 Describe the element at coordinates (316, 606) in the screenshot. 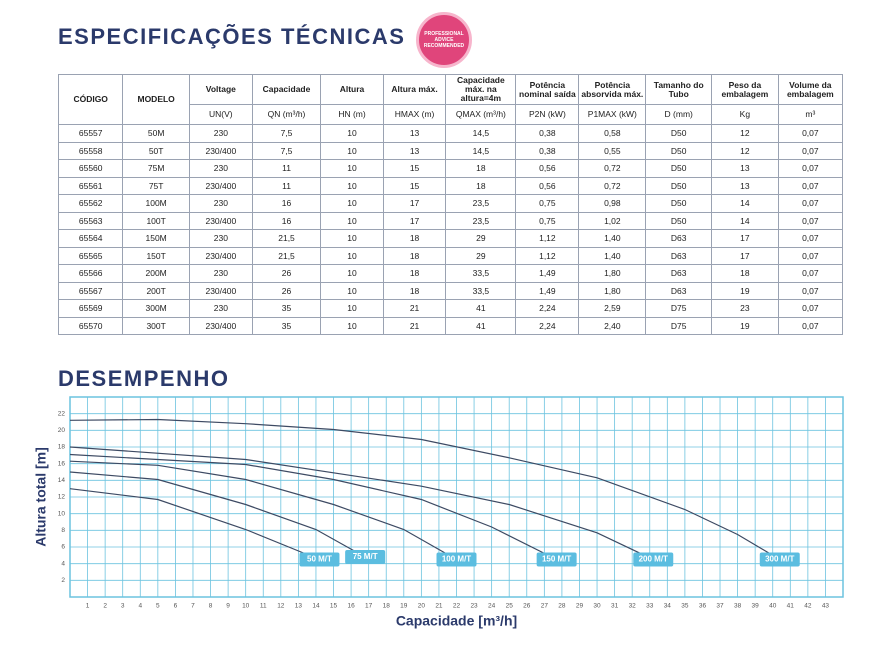

I see `x-tick-label: 14` at that location.